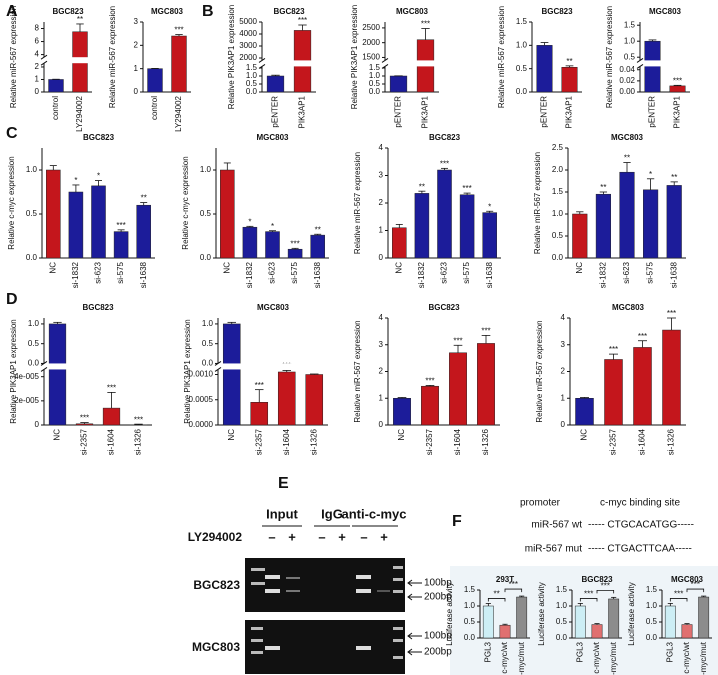  I want to click on y-tick-label: 3000, so click(248, 45).